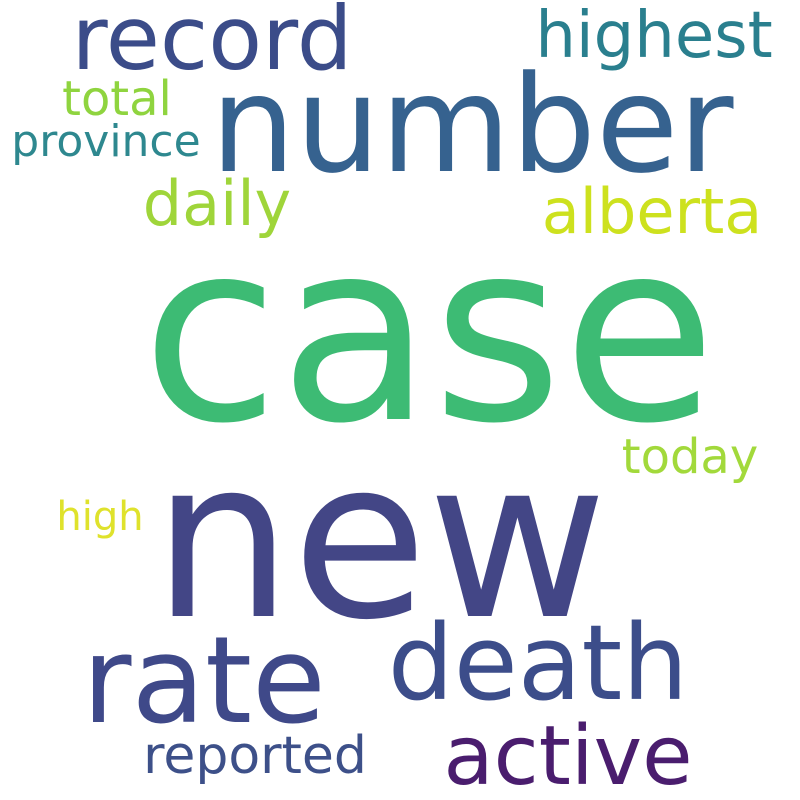  Describe the element at coordinates (100, 517) in the screenshot. I see `word-high: high` at that location.